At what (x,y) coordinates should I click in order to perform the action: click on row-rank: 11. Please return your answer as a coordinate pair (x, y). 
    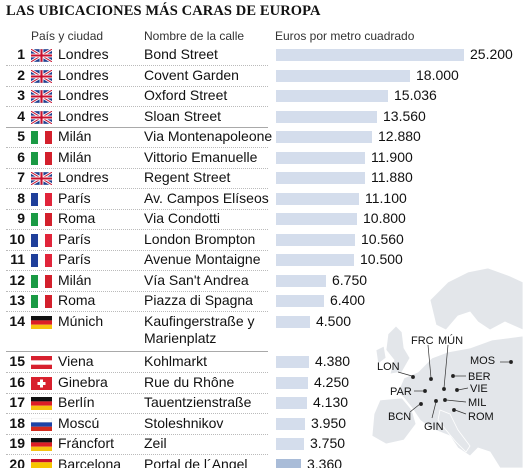
    Looking at the image, I should click on (17, 259).